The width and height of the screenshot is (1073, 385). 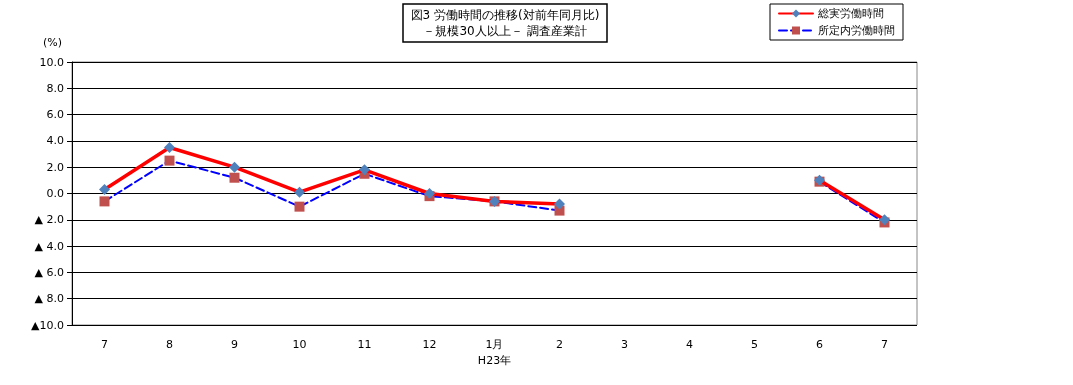 What do you see at coordinates (55, 167) in the screenshot?
I see `y-tick-label: 2.0` at bounding box center [55, 167].